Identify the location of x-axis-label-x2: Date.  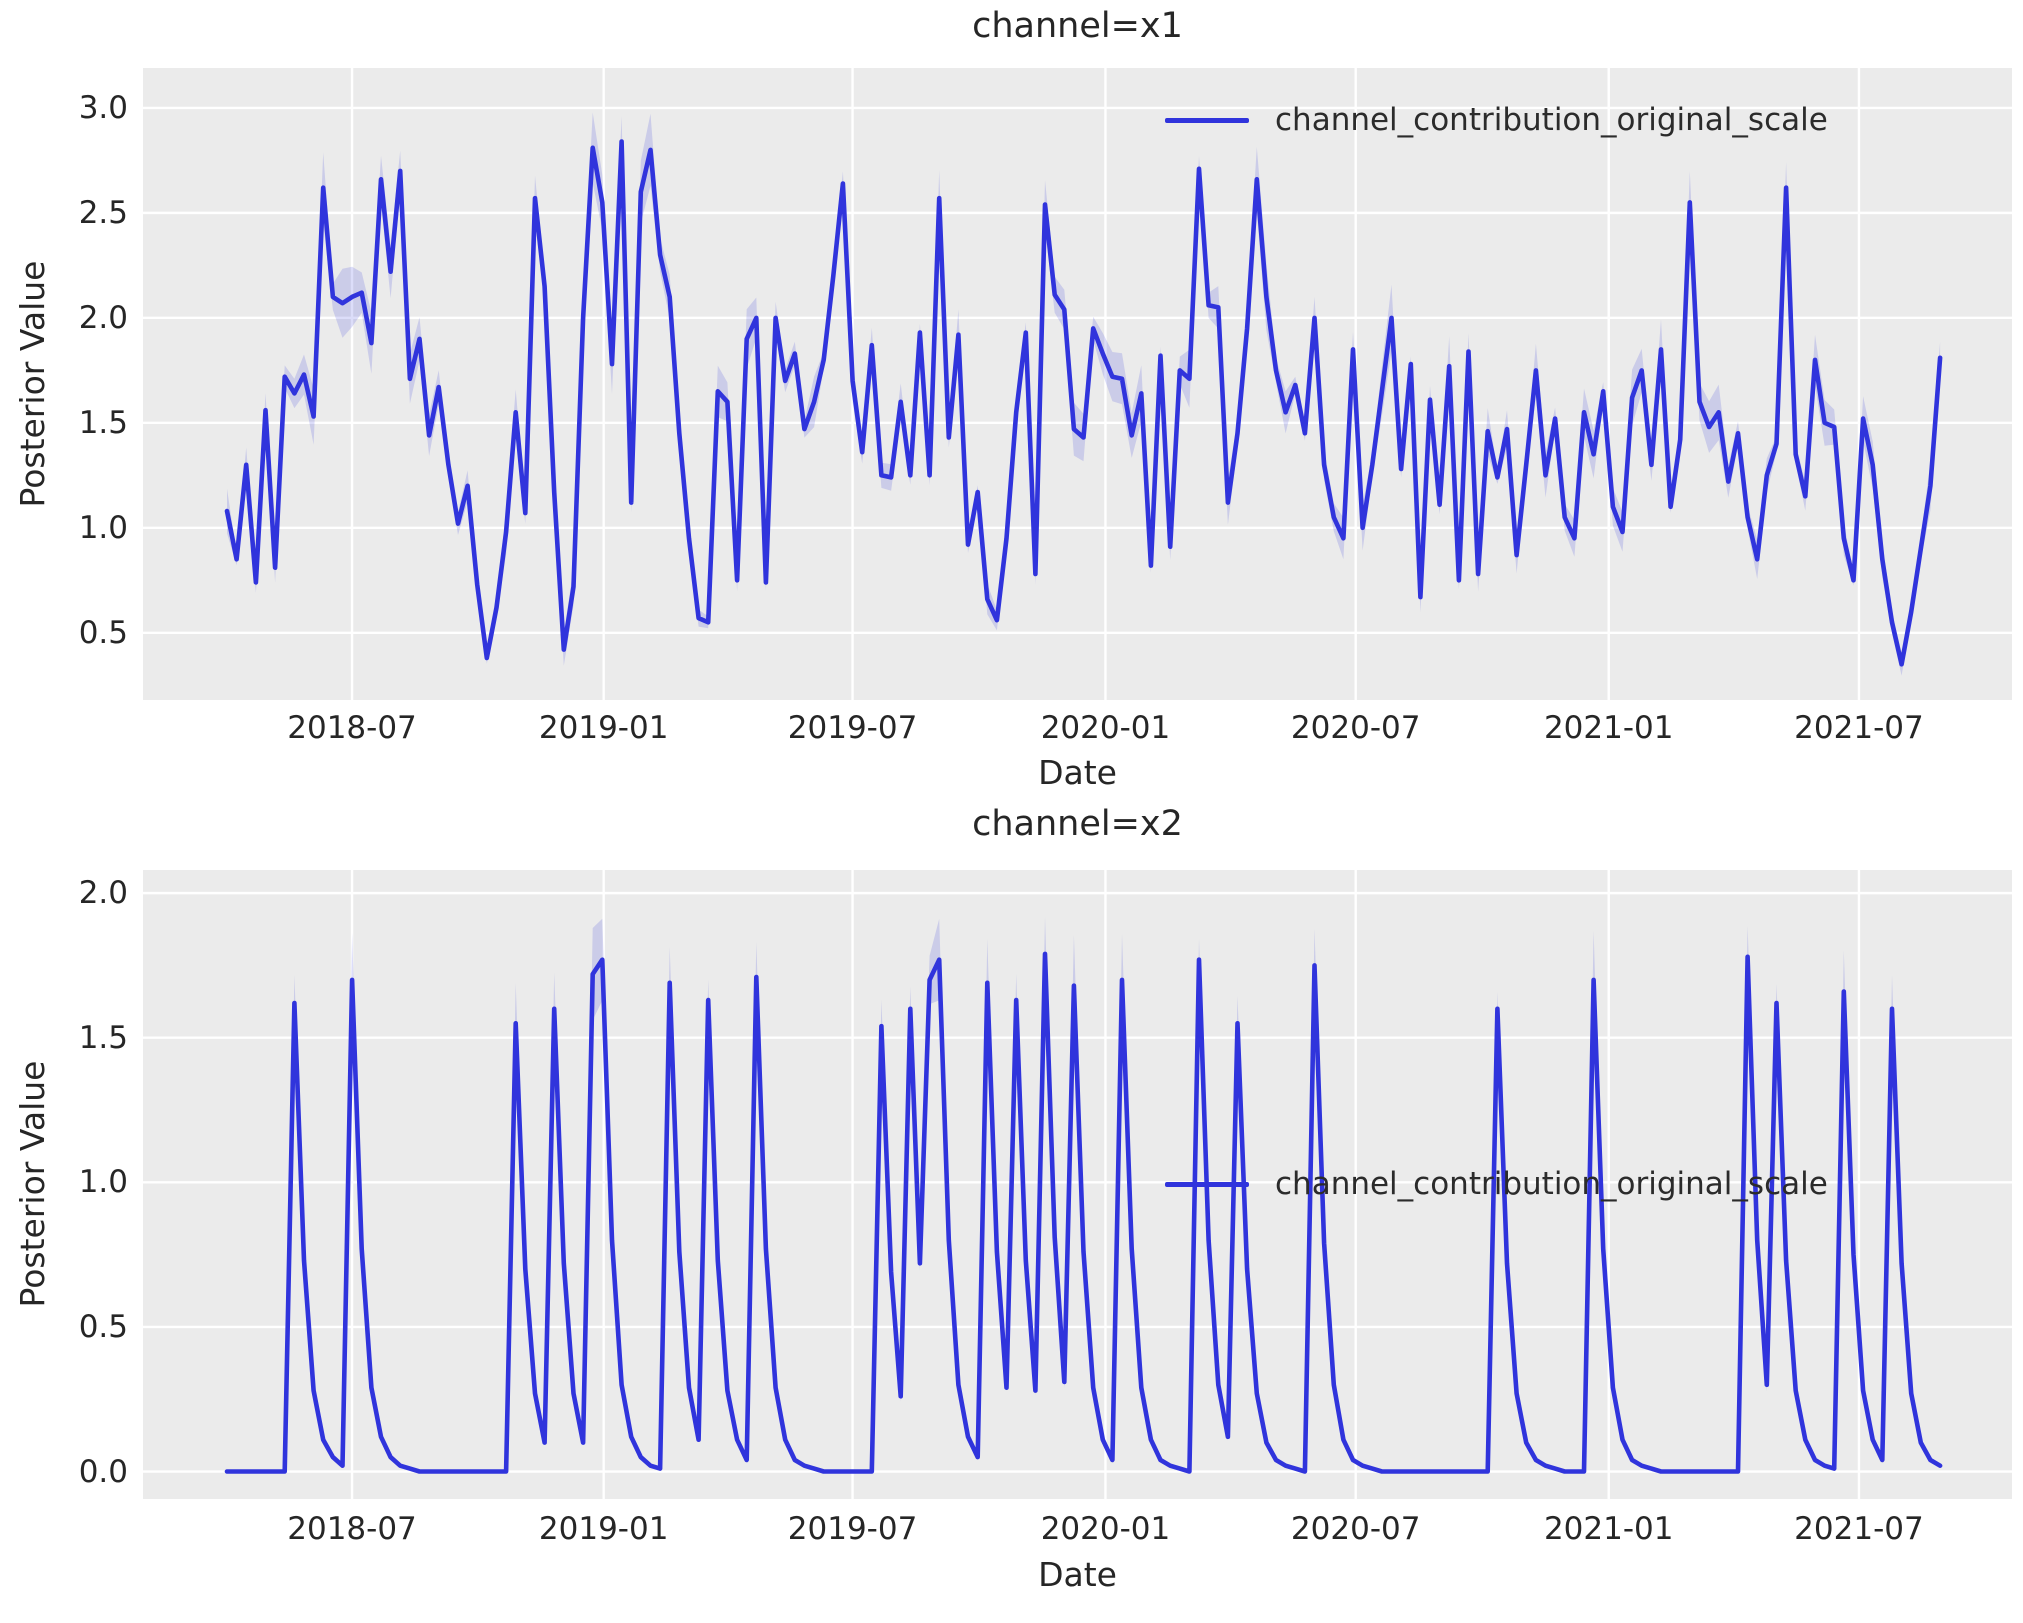
(1077, 1574).